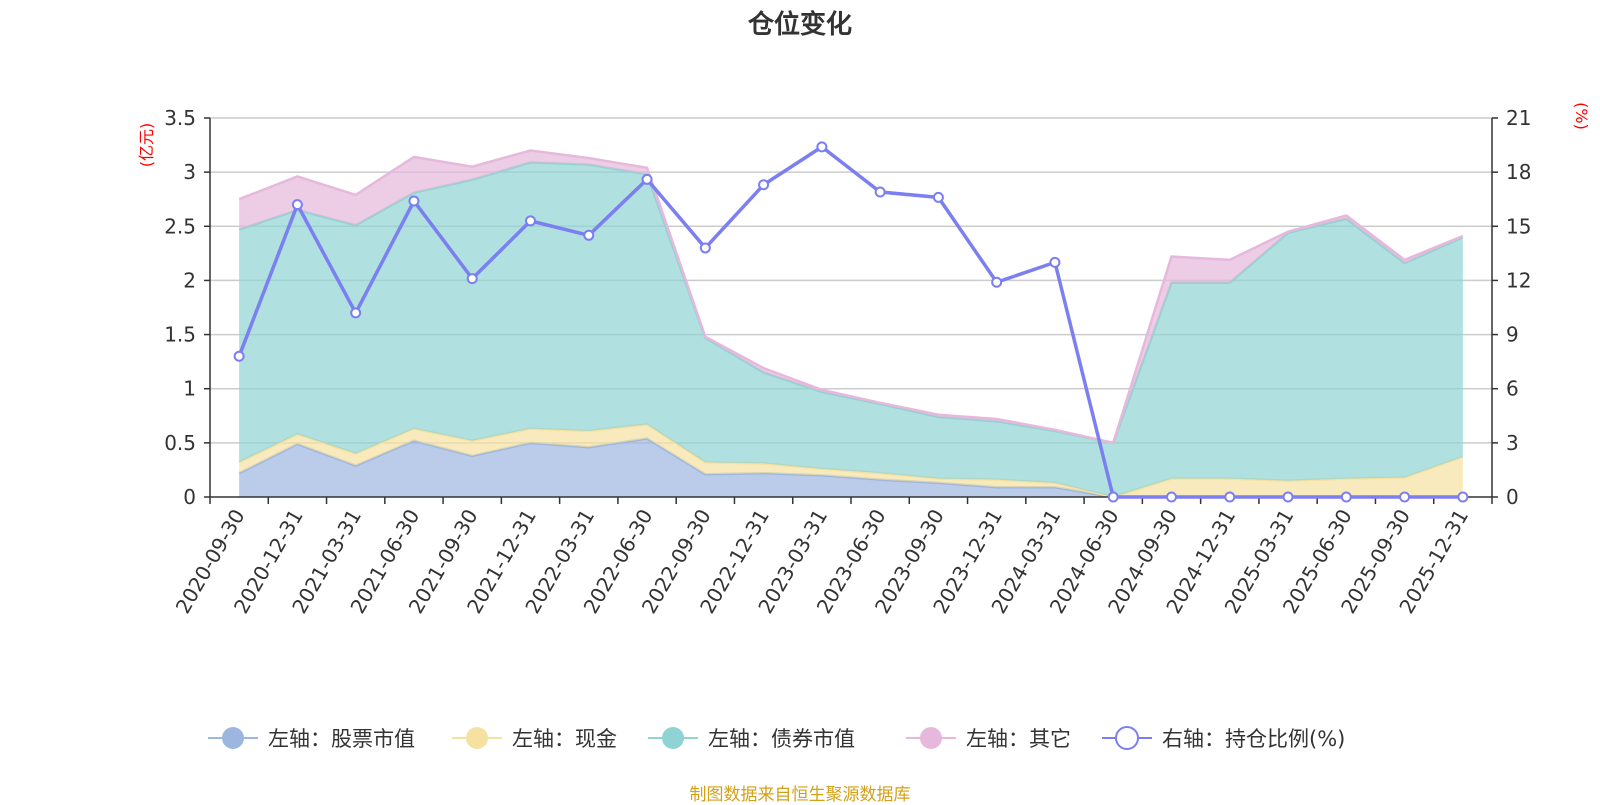  Describe the element at coordinates (799, 25) in the screenshot. I see `chart-title: 仓位变化` at that location.